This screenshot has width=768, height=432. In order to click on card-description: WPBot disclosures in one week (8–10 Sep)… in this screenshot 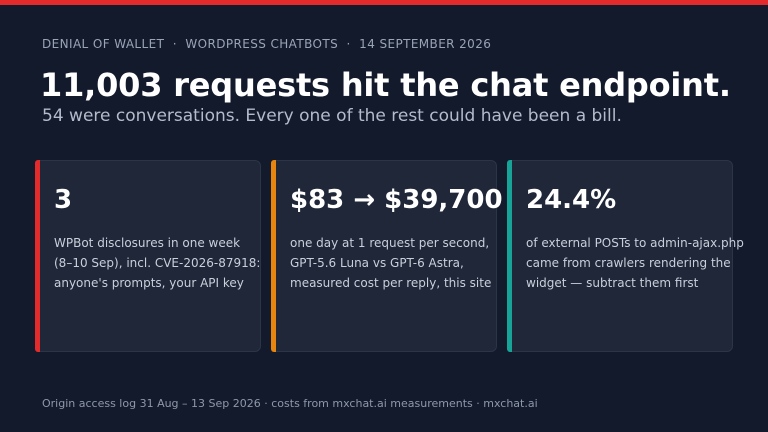, I will do `click(157, 263)`.